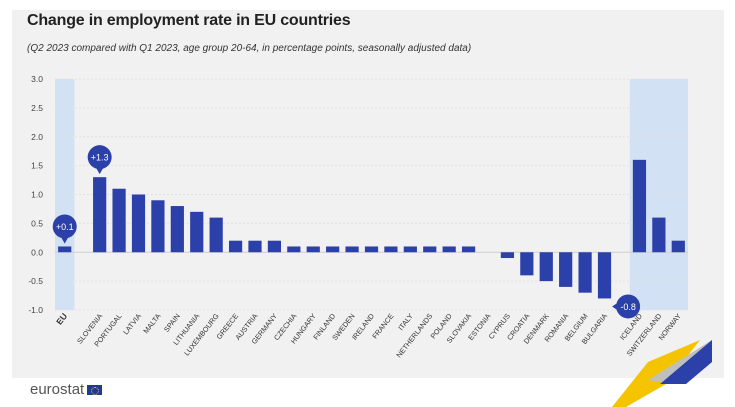 This screenshot has width=735, height=407. What do you see at coordinates (138, 223) in the screenshot?
I see `bar-latvia` at bounding box center [138, 223].